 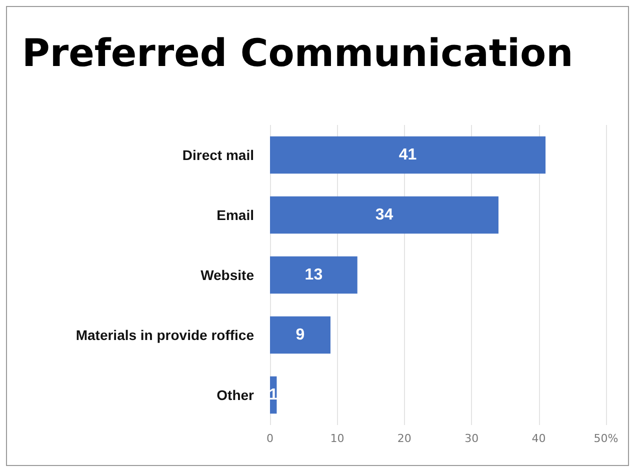 What do you see at coordinates (227, 275) in the screenshot?
I see `y-tick-label: Website` at bounding box center [227, 275].